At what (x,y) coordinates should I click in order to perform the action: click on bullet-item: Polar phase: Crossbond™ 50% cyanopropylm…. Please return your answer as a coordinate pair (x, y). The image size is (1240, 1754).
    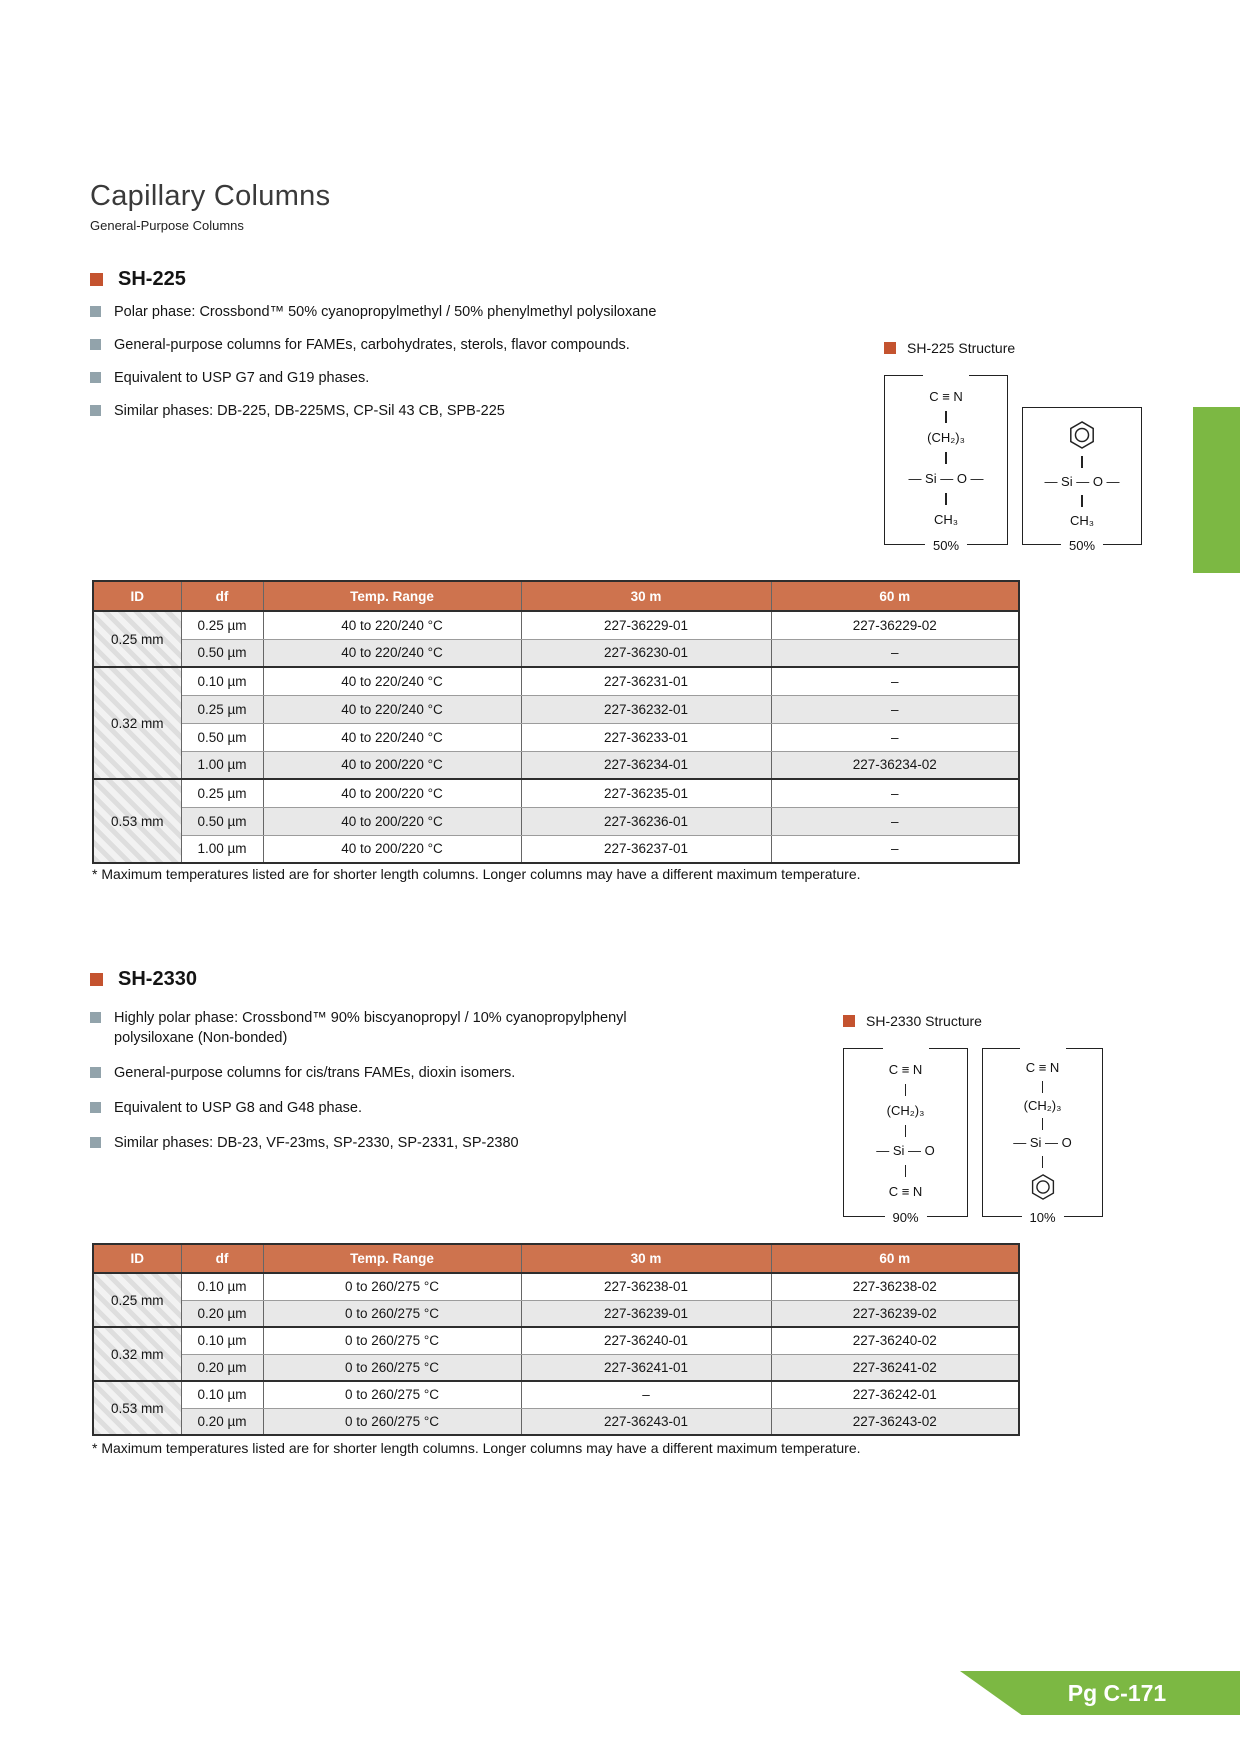
    Looking at the image, I should click on (410, 312).